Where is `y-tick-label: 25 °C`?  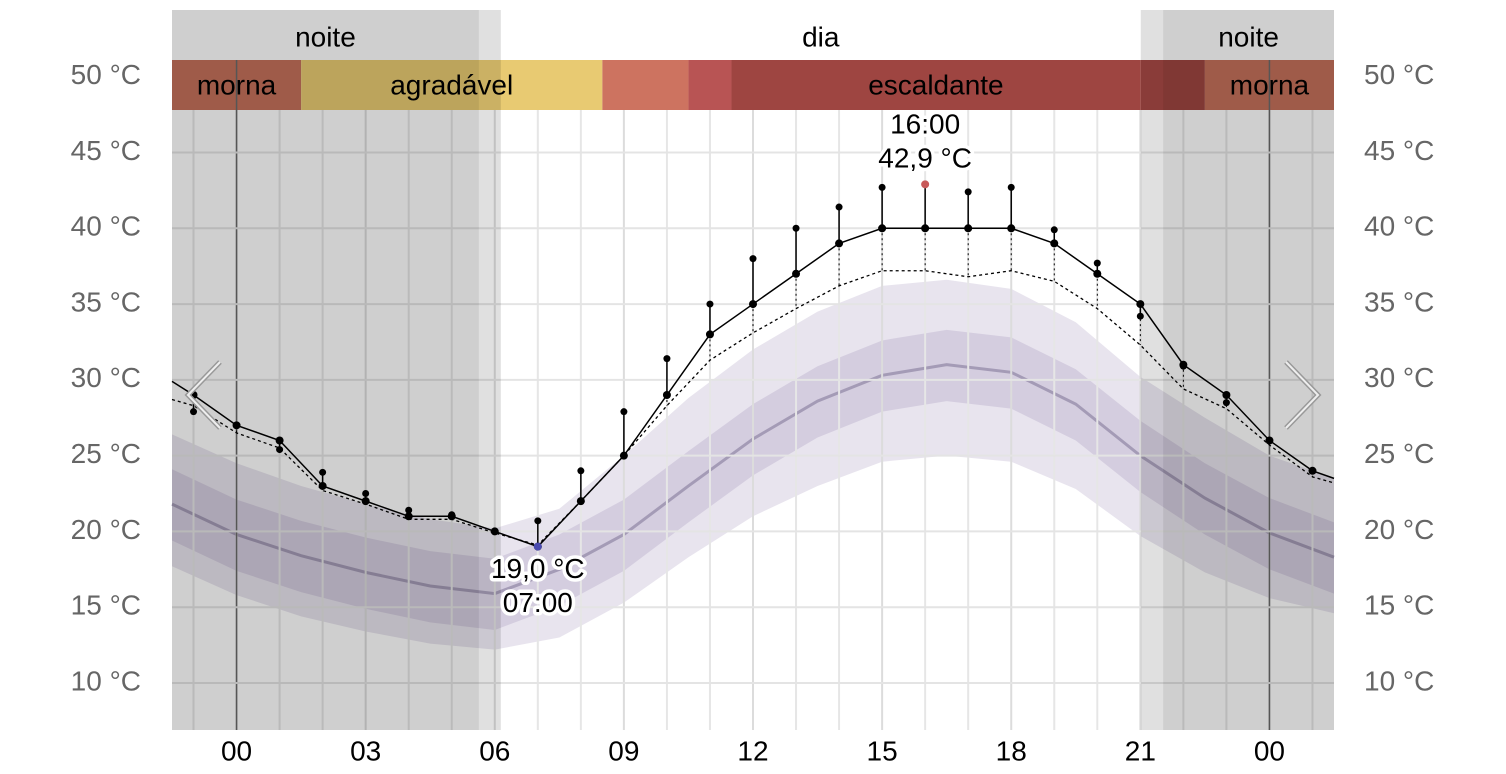 y-tick-label: 25 °C is located at coordinates (106, 453).